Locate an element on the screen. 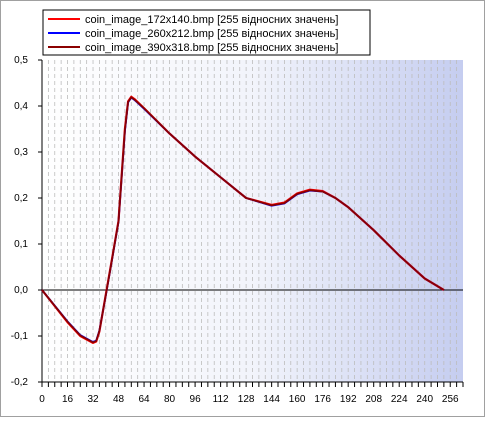 The image size is (485, 422). x-tick-label: 16 is located at coordinates (68, 399).